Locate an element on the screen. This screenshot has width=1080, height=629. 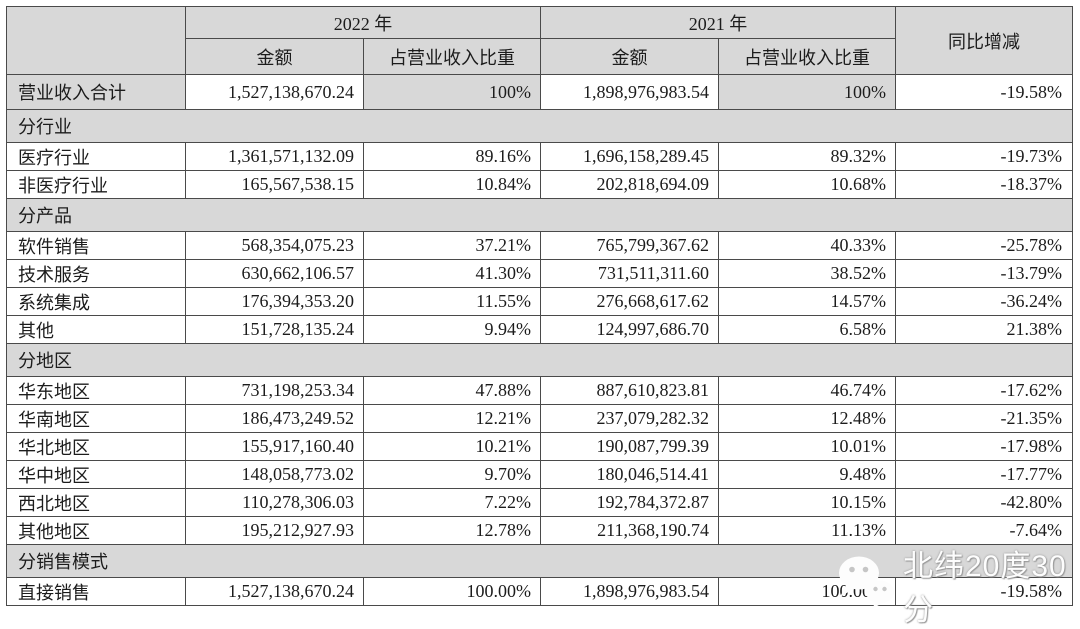
share-2022-cell: 11.55% is located at coordinates (452, 301).